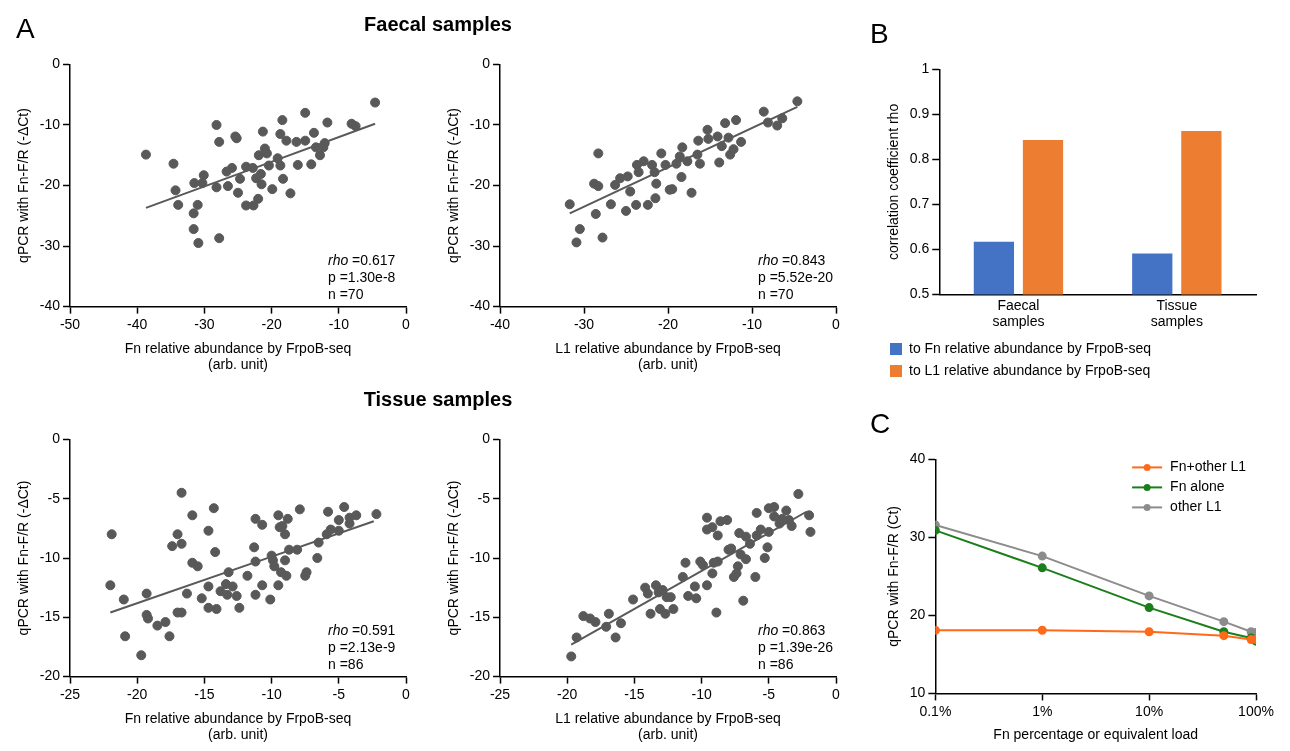 The width and height of the screenshot is (1290, 751). I want to click on text: C, so click(880, 424).